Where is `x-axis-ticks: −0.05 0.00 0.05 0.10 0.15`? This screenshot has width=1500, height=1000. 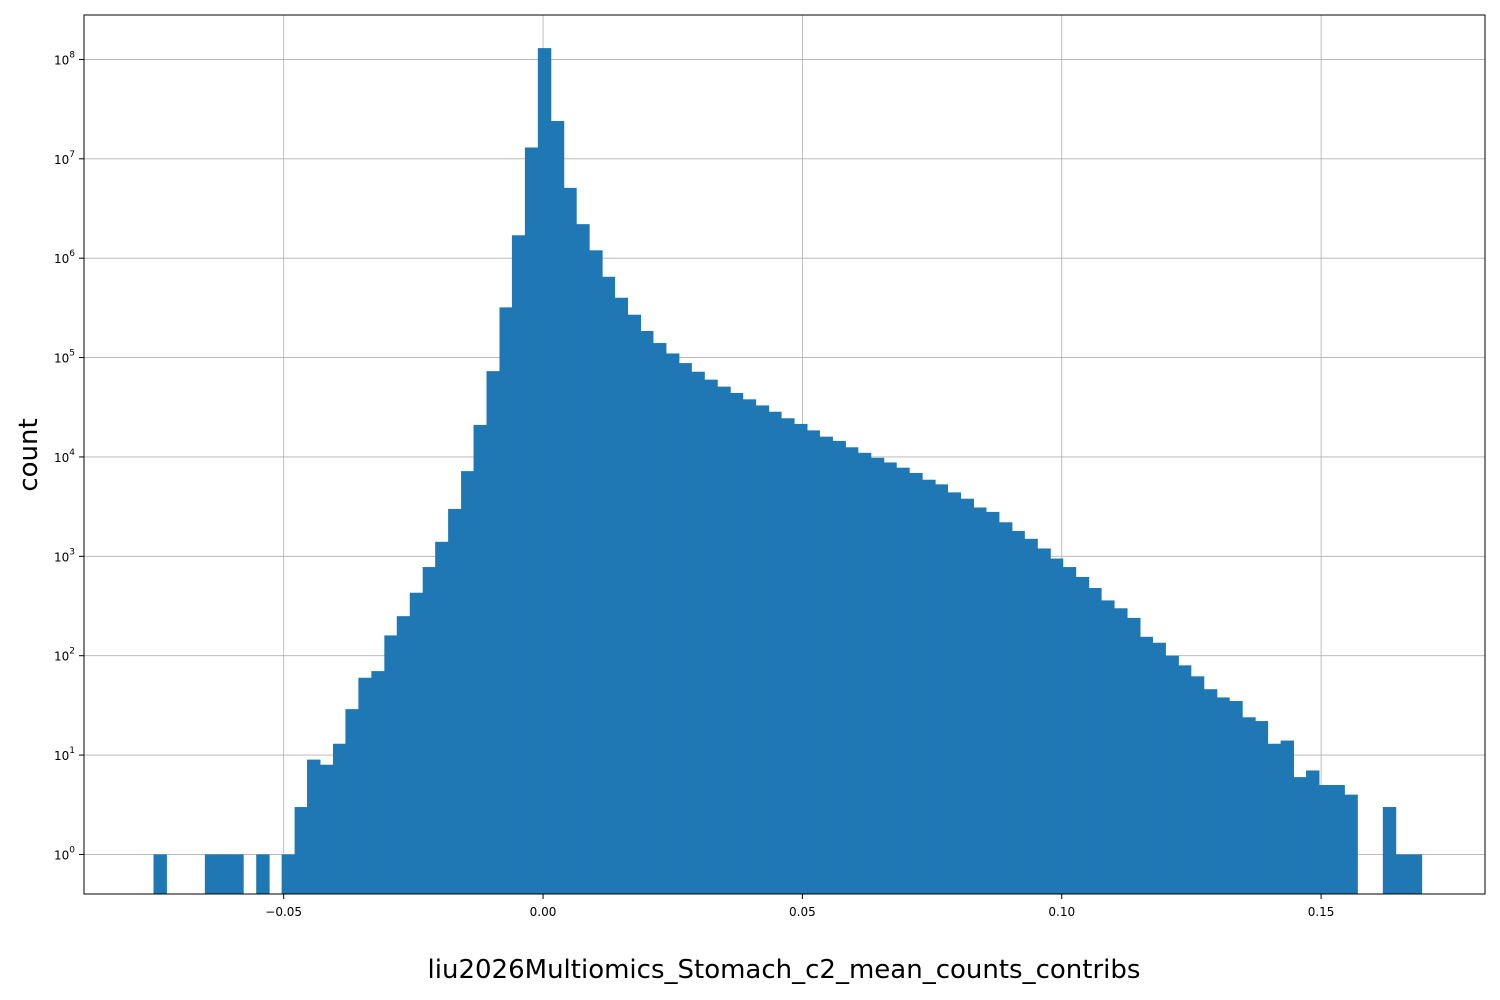 x-axis-ticks: −0.05 0.00 0.05 0.10 0.15 is located at coordinates (799, 906).